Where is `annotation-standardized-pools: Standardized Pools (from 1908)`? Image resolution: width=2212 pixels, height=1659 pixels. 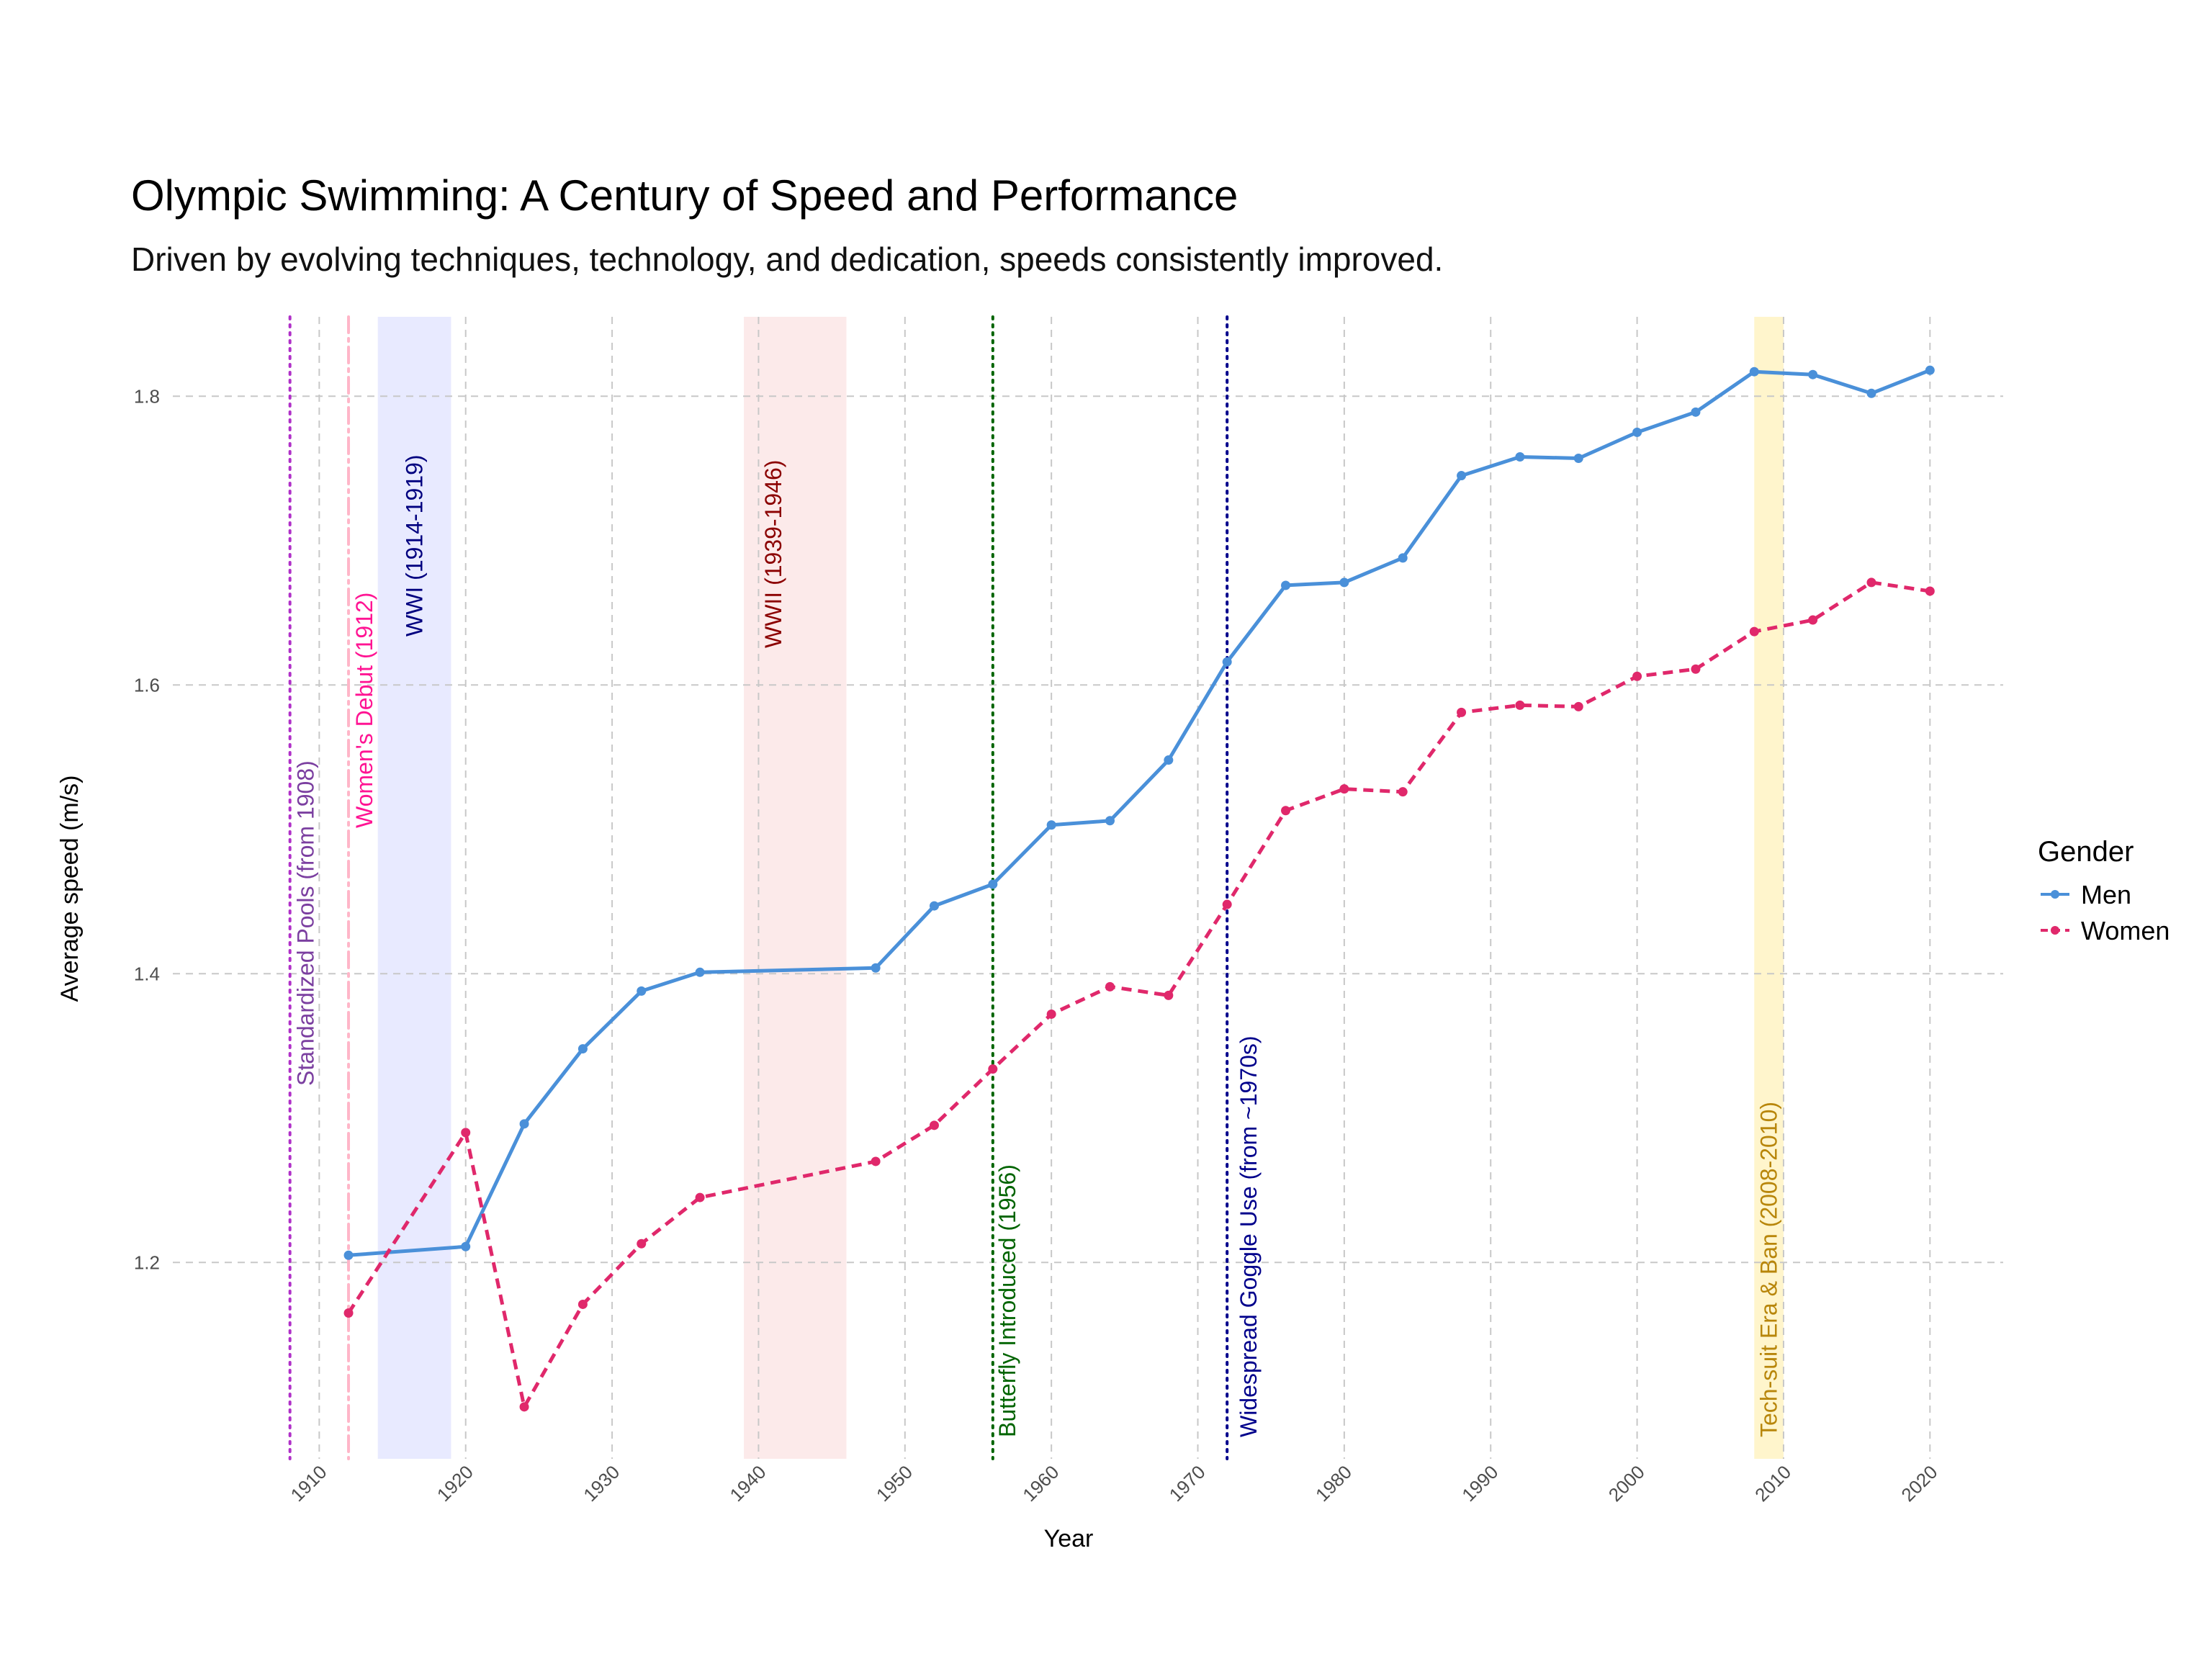
annotation-standardized-pools: Standardized Pools (from 1908) is located at coordinates (306, 923).